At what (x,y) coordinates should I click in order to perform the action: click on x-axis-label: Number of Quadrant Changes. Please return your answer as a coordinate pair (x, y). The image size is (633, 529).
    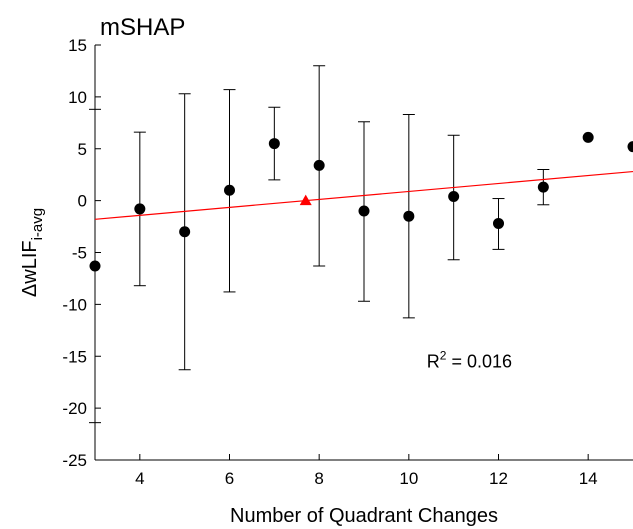
    Looking at the image, I should click on (364, 516).